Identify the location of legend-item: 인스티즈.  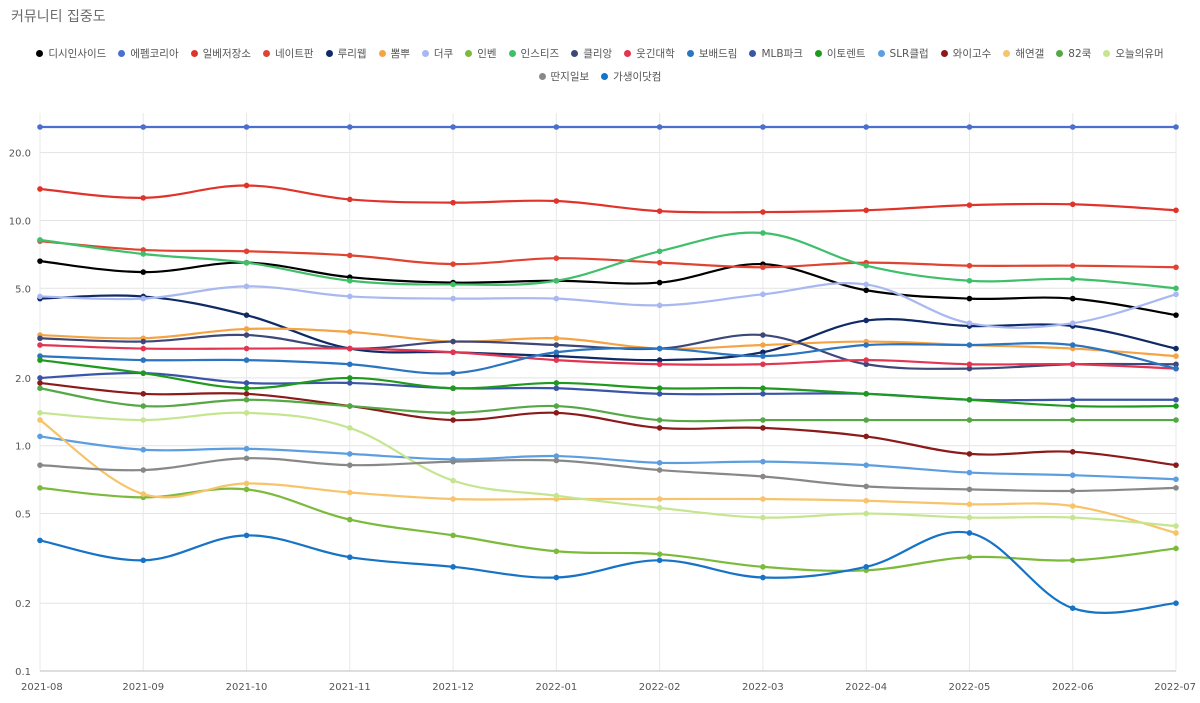
(534, 53).